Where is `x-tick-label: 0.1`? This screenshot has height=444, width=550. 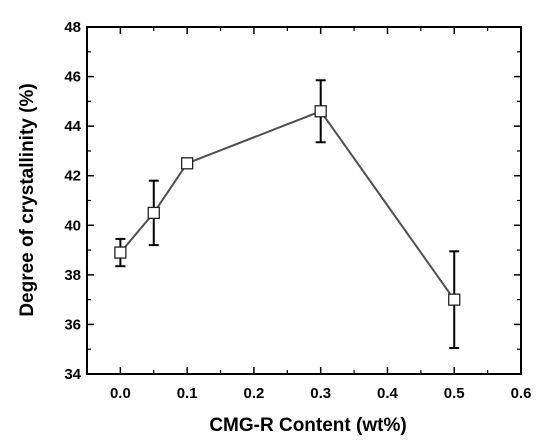
x-tick-label: 0.1 is located at coordinates (187, 393).